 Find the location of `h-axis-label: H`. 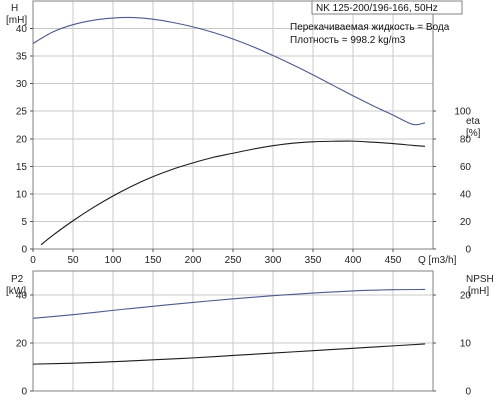

h-axis-label: H is located at coordinates (14, 8).